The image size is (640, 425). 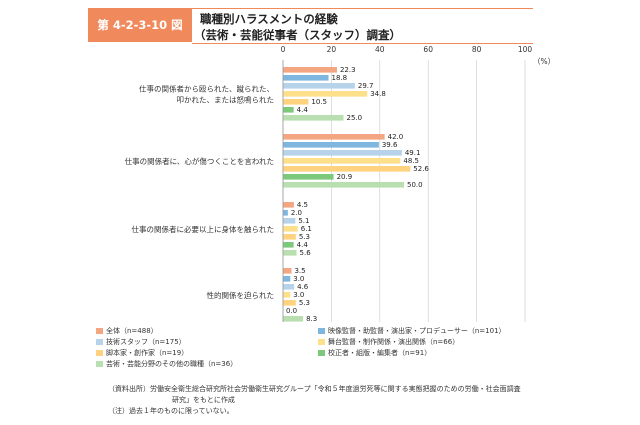 I want to click on category-label: 仕事の関係者に必要以上に身体を触られた, so click(x=203, y=229).